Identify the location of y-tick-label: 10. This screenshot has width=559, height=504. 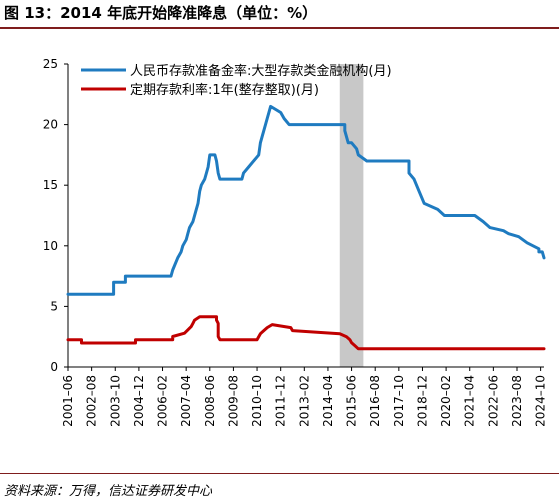
(50, 246).